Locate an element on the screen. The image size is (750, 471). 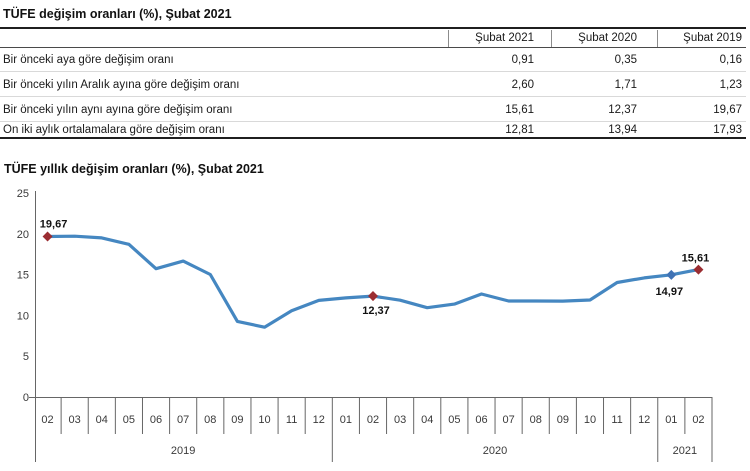
row-value: 1,23 is located at coordinates (730, 84).